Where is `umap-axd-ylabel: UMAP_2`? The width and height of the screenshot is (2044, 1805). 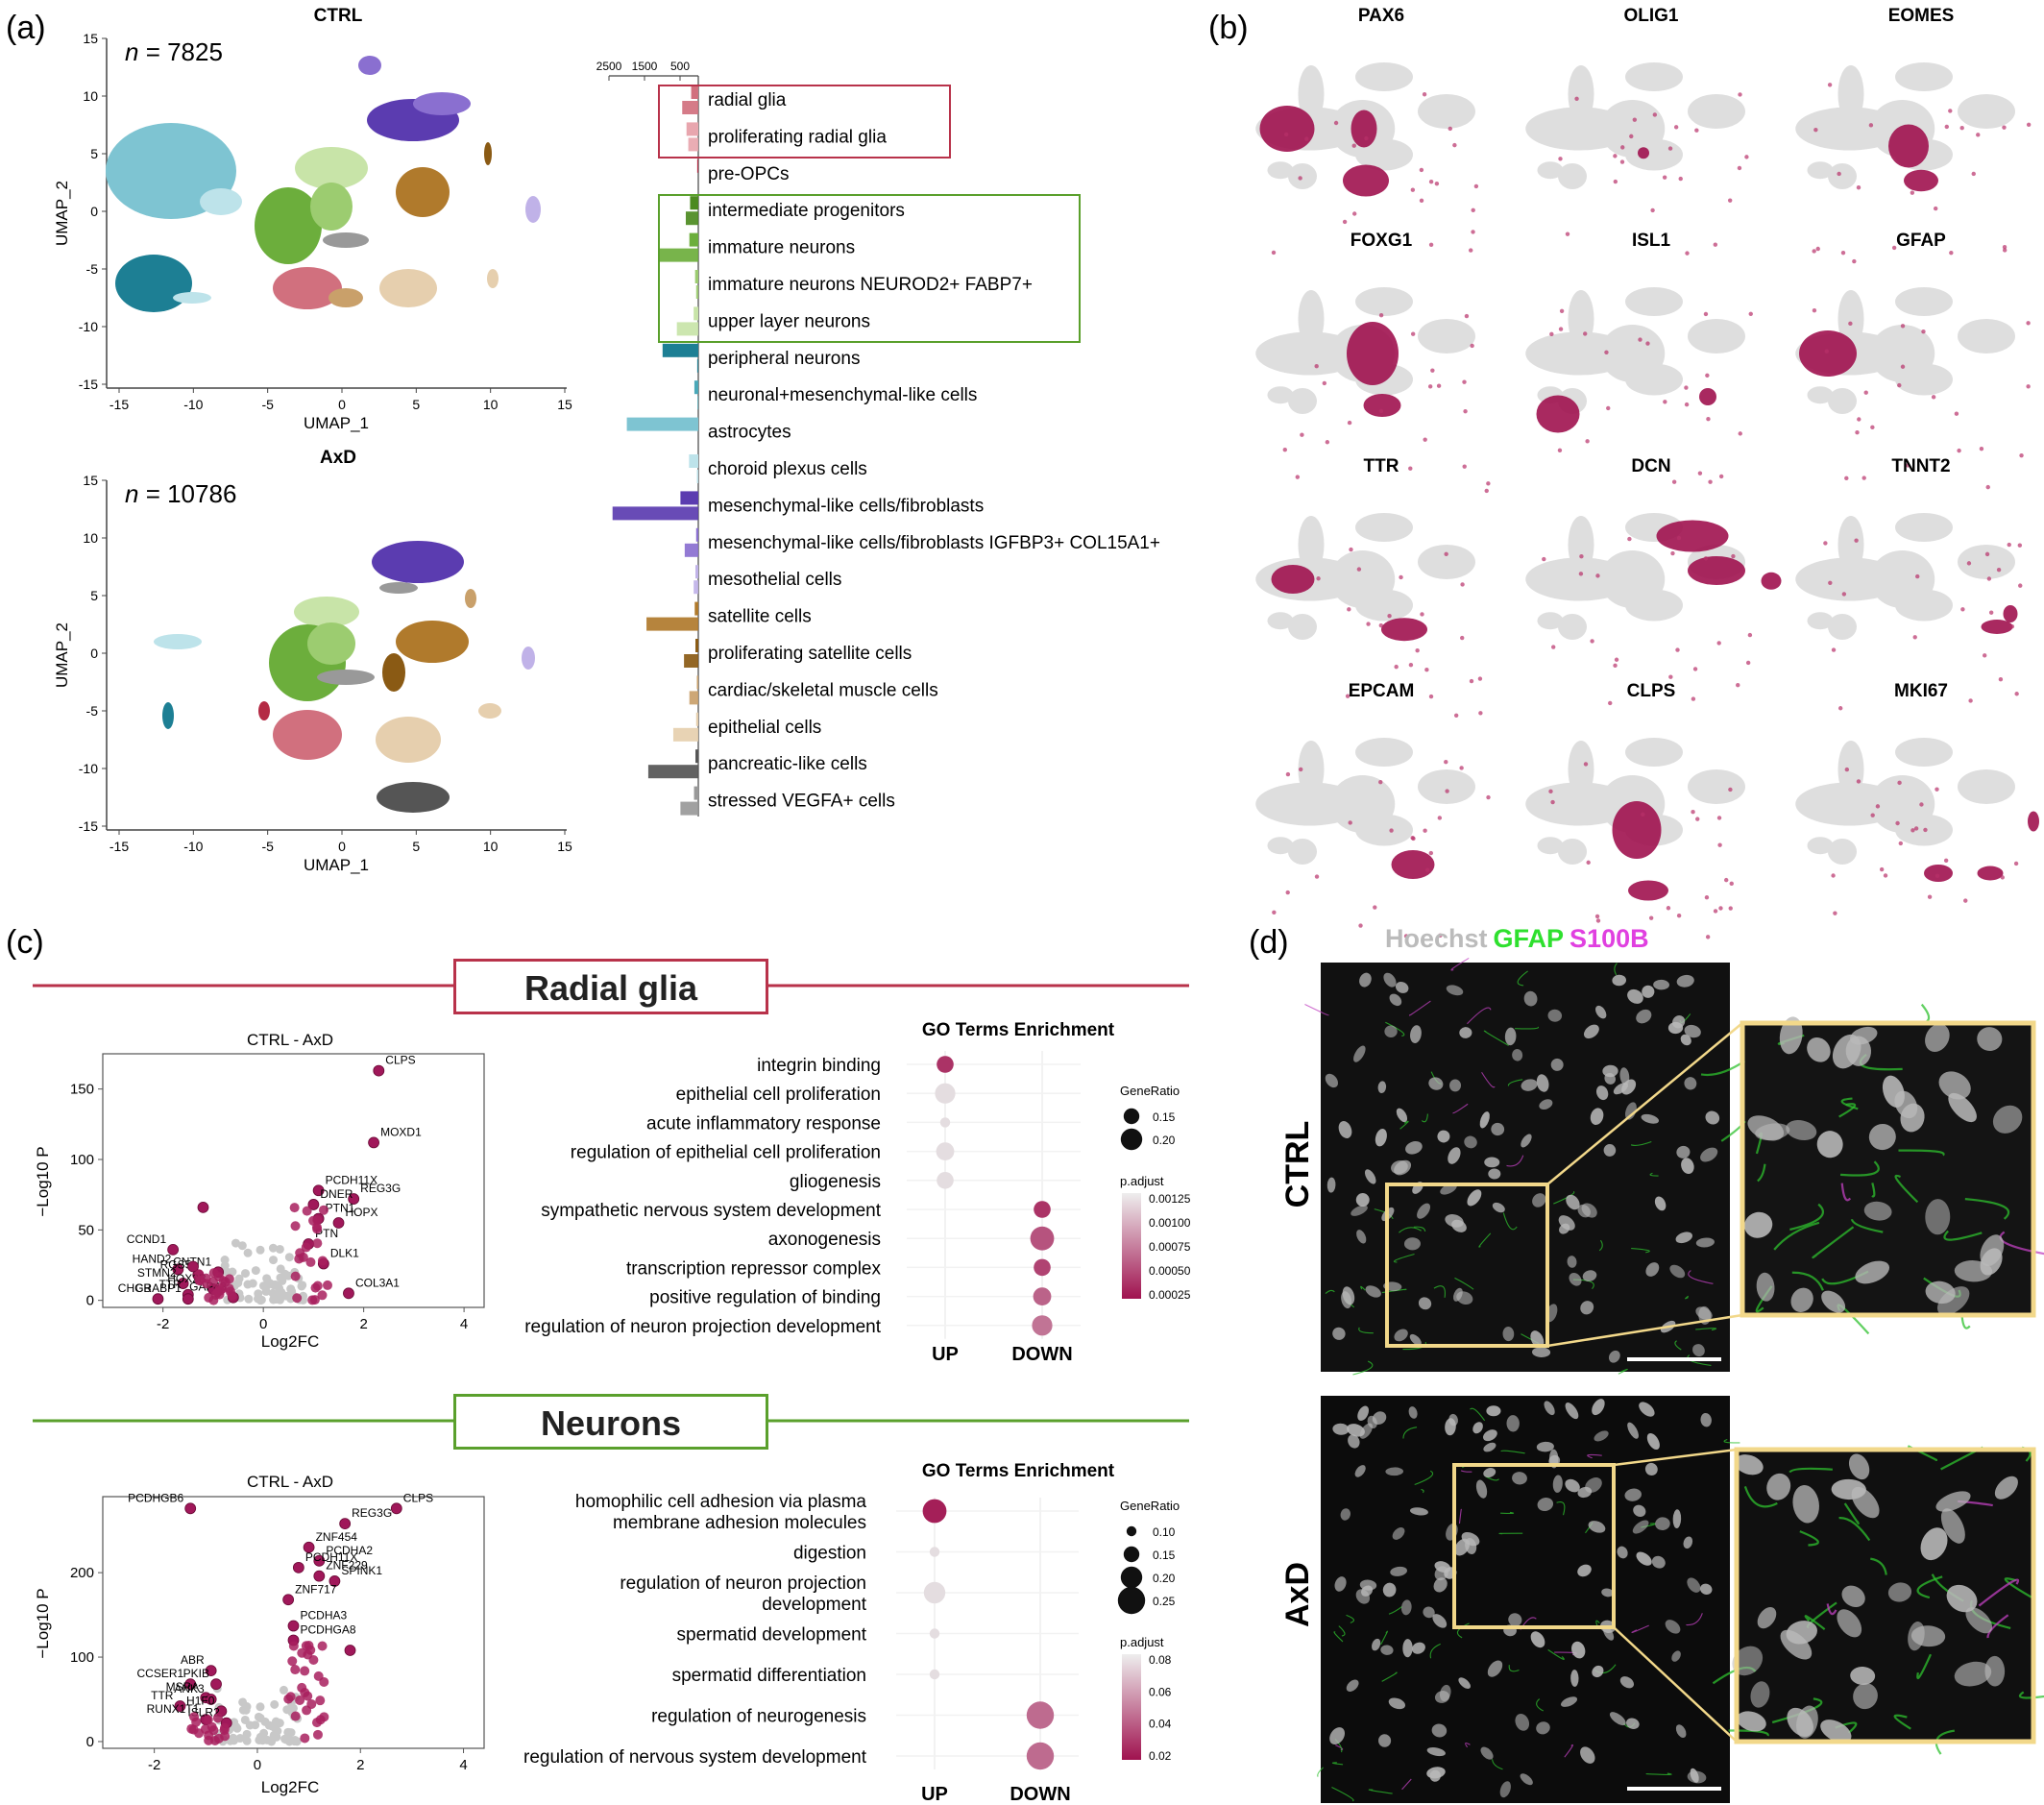 umap-axd-ylabel: UMAP_2 is located at coordinates (62, 655).